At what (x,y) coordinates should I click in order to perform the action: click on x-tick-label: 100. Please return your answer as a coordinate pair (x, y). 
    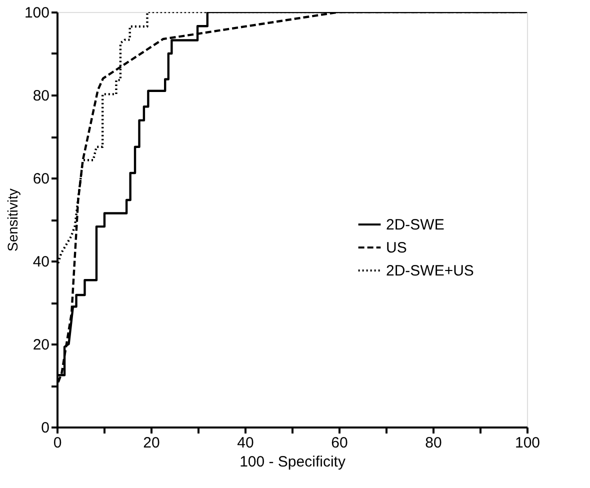
    Looking at the image, I should click on (527, 443).